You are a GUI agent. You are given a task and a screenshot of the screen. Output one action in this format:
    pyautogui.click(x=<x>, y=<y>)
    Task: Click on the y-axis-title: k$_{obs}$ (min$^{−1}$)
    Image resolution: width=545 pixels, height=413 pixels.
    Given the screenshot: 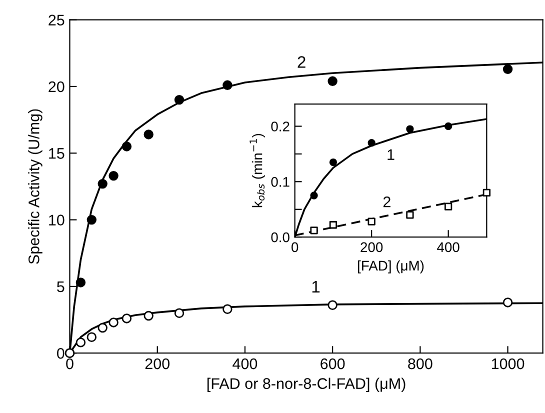 What is the action you would take?
    pyautogui.click(x=257, y=171)
    